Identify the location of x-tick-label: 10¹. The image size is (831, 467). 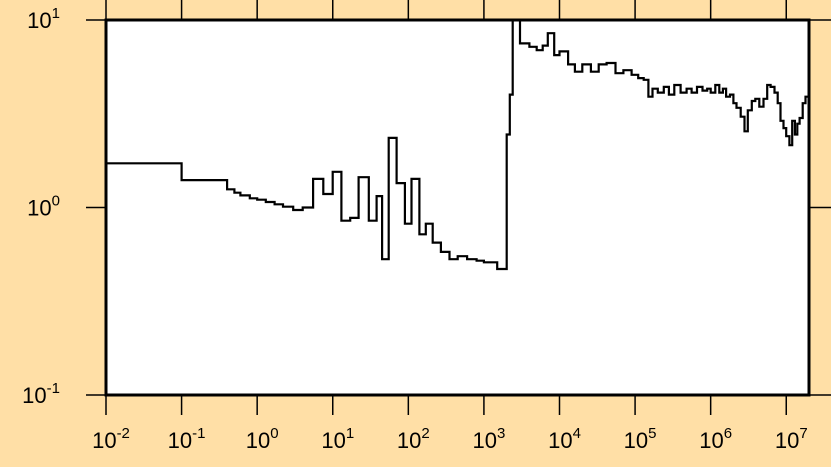
(337, 439).